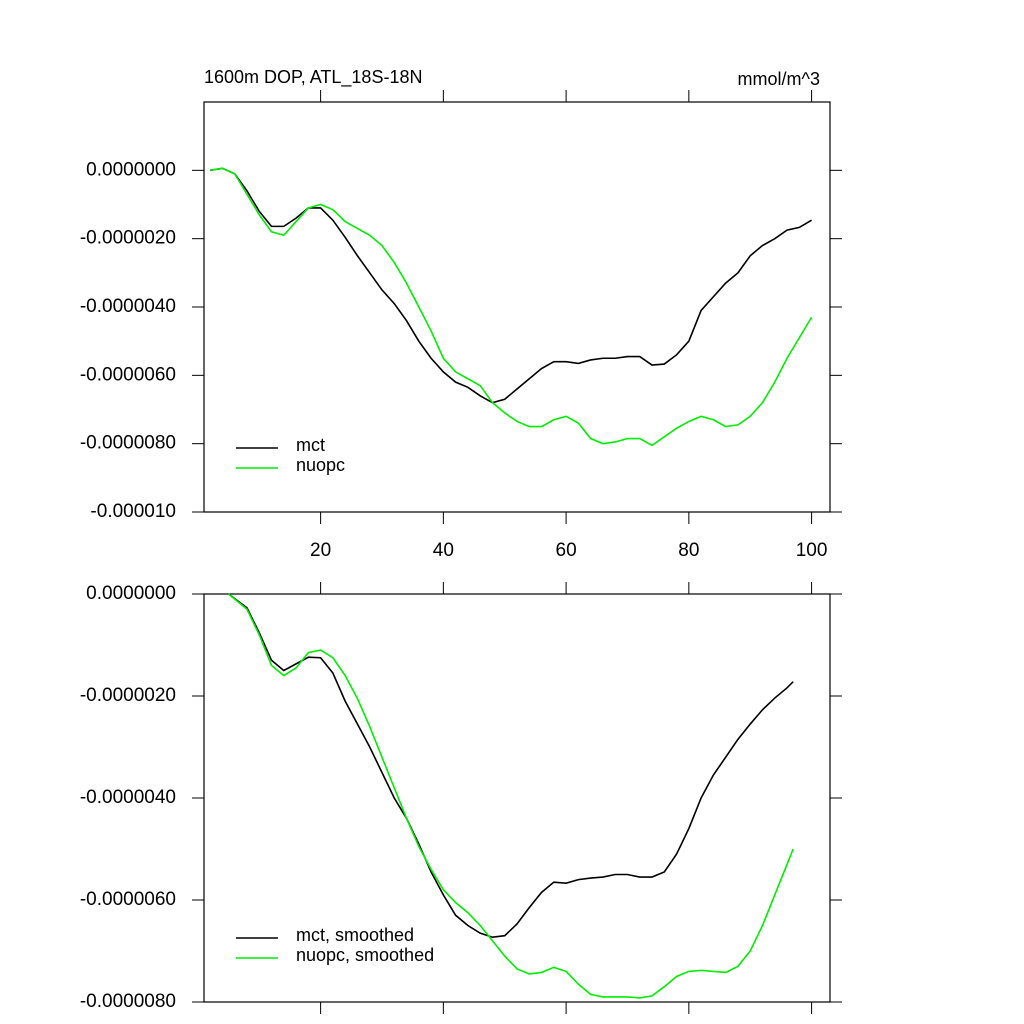 The height and width of the screenshot is (1024, 1024). What do you see at coordinates (443, 550) in the screenshot?
I see `x-tick-label: 40` at bounding box center [443, 550].